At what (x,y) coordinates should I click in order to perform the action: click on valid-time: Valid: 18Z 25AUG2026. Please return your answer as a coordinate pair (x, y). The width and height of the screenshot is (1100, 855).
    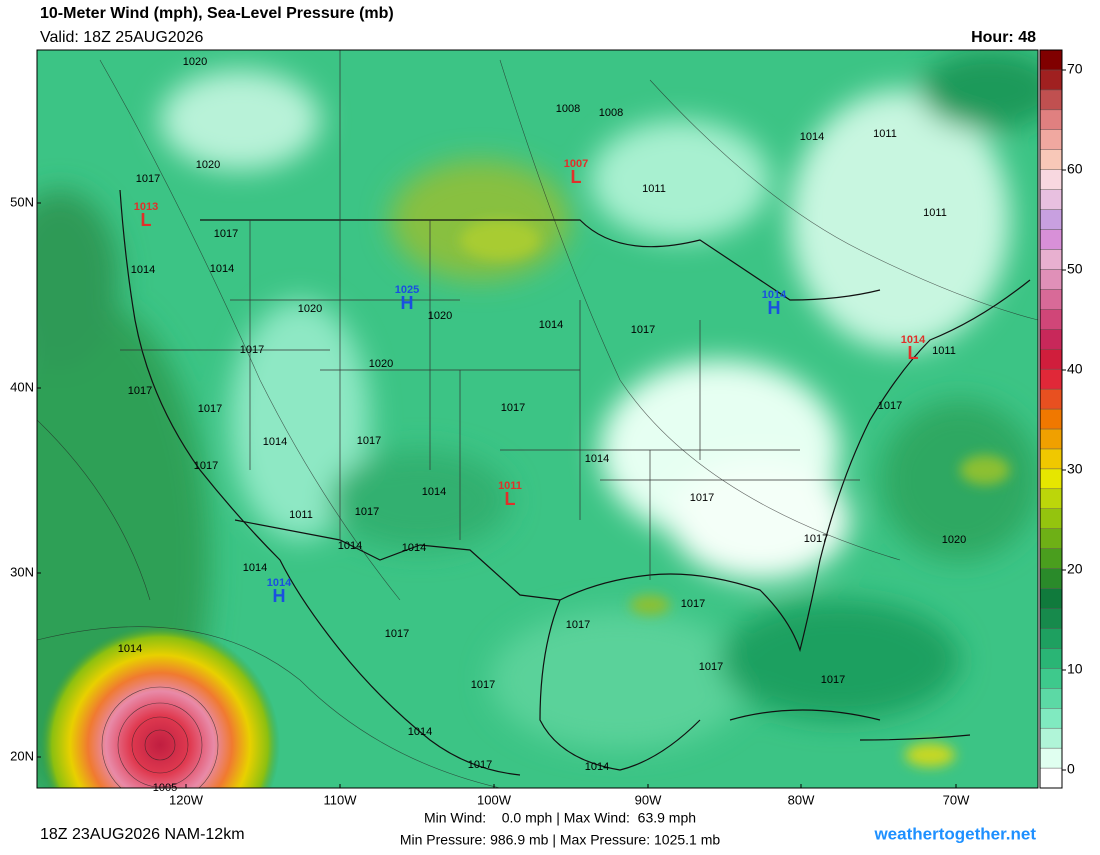
    Looking at the image, I should click on (121, 37).